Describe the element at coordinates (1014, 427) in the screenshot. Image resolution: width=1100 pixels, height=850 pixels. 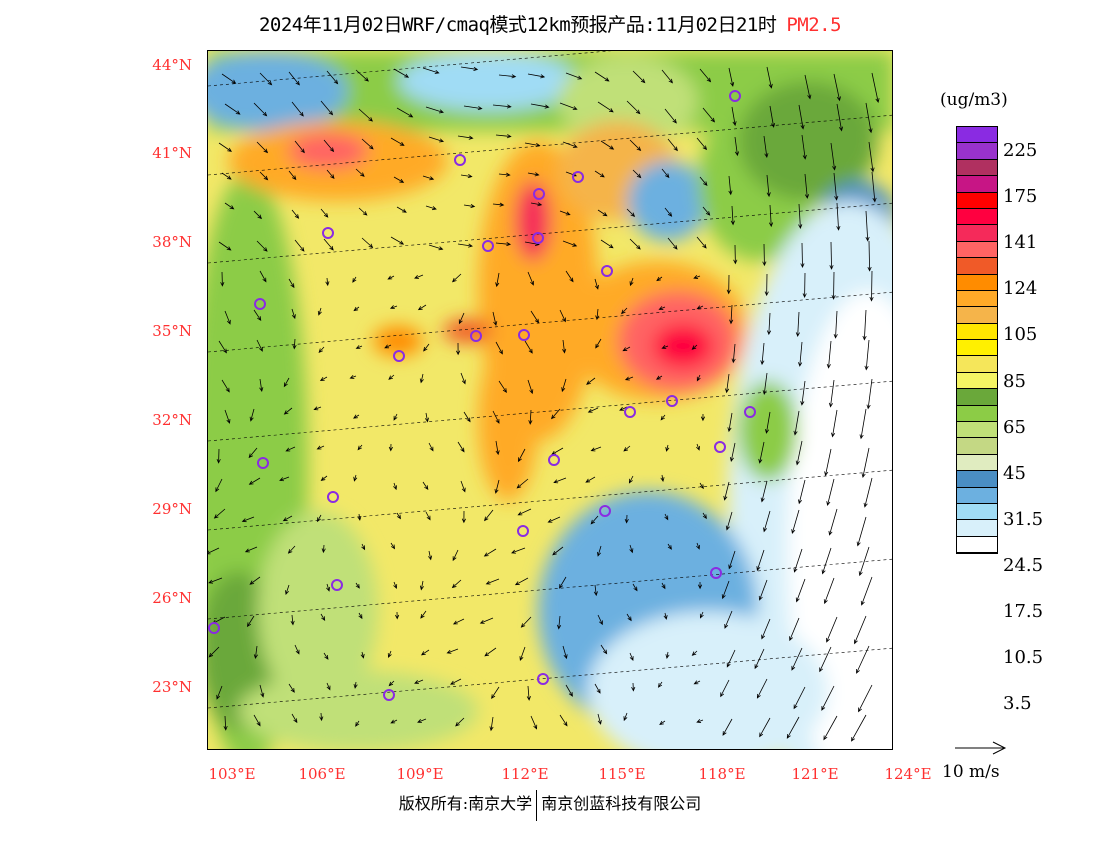
I see `color-bar-label: 65` at that location.